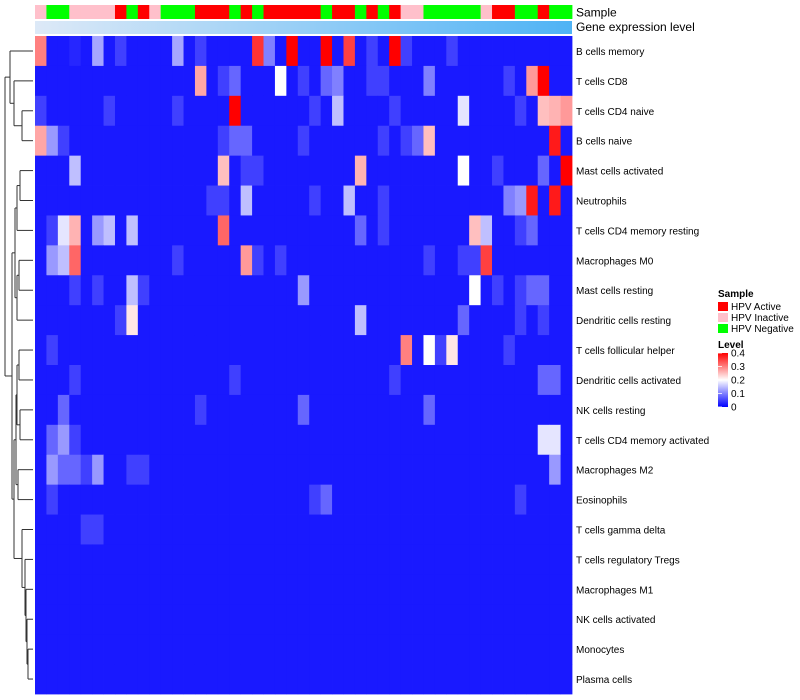 The image size is (800, 700). I want to click on row-label: T cells follicular helper, so click(625, 351).